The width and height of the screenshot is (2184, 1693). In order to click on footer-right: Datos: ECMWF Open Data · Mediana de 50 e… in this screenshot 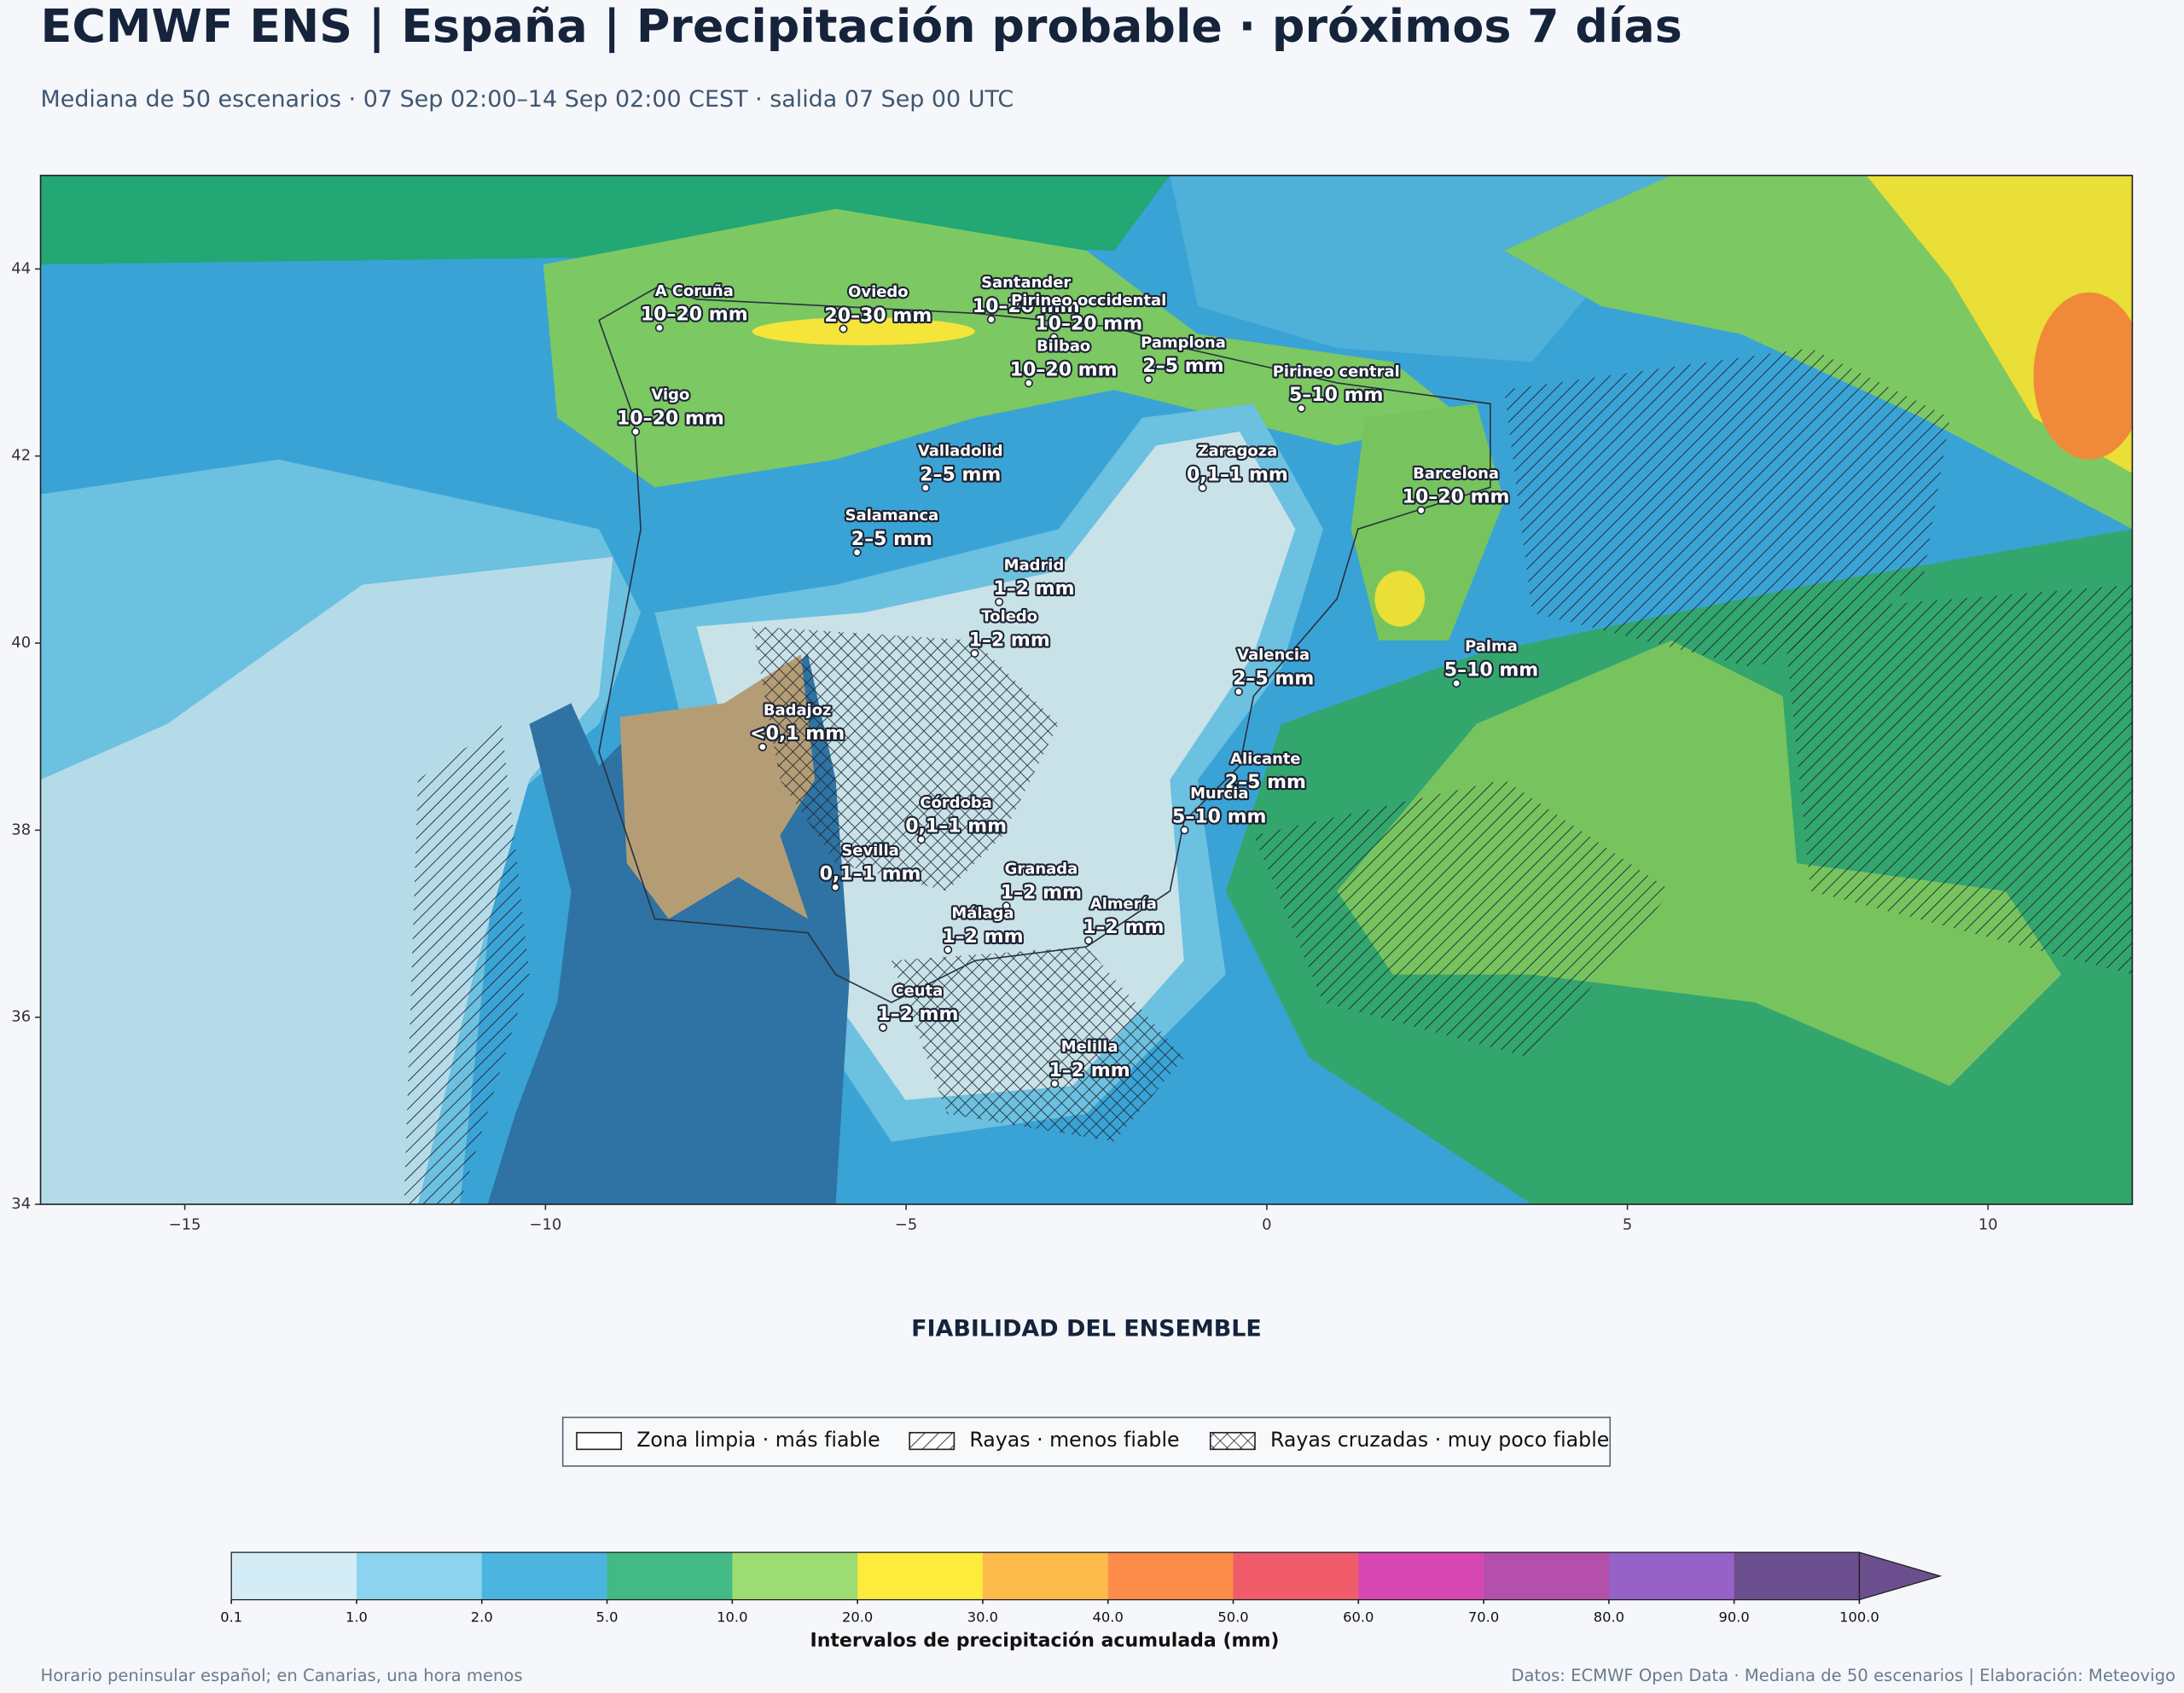, I will do `click(1843, 1675)`.